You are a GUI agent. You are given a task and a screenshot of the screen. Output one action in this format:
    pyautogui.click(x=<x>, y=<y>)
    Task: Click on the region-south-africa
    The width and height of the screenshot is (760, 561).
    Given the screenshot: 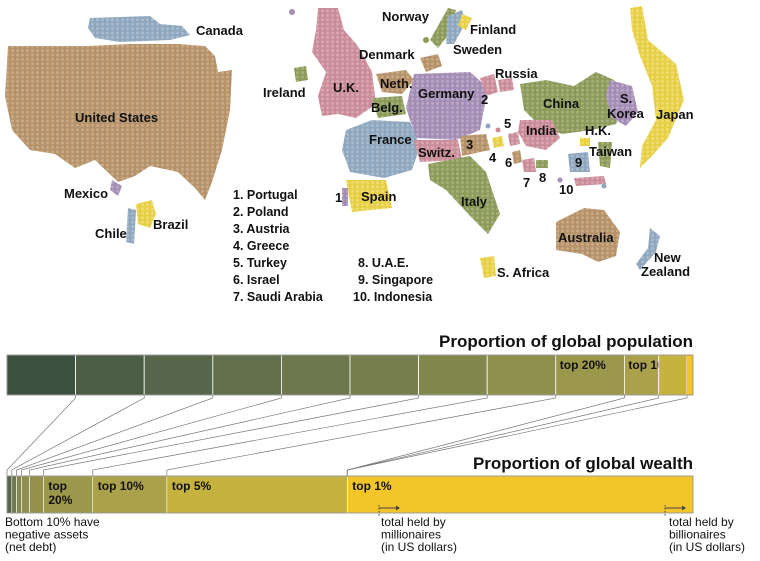 What is the action you would take?
    pyautogui.click(x=488, y=267)
    